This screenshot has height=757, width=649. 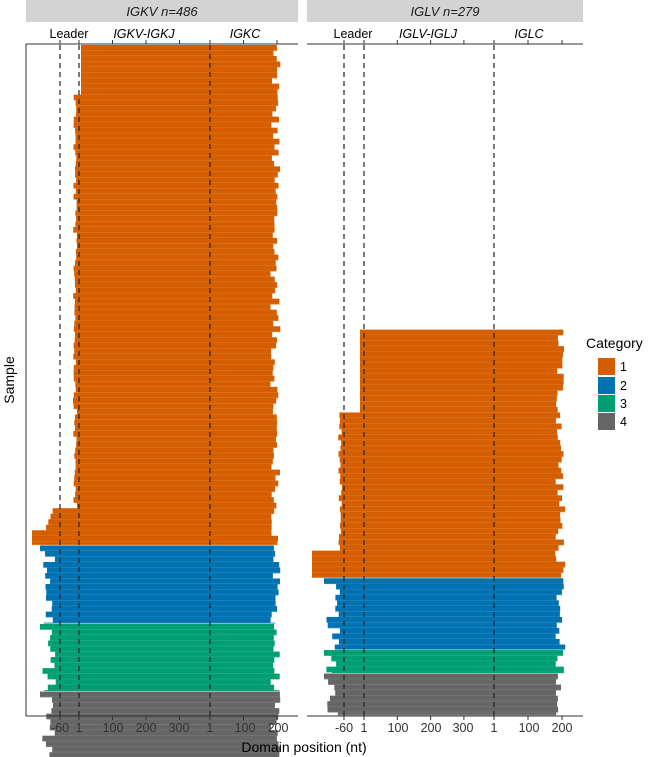 I want to click on x-ticks-iglv: -60 1 100 200 300 1 100 200, so click(x=454, y=728).